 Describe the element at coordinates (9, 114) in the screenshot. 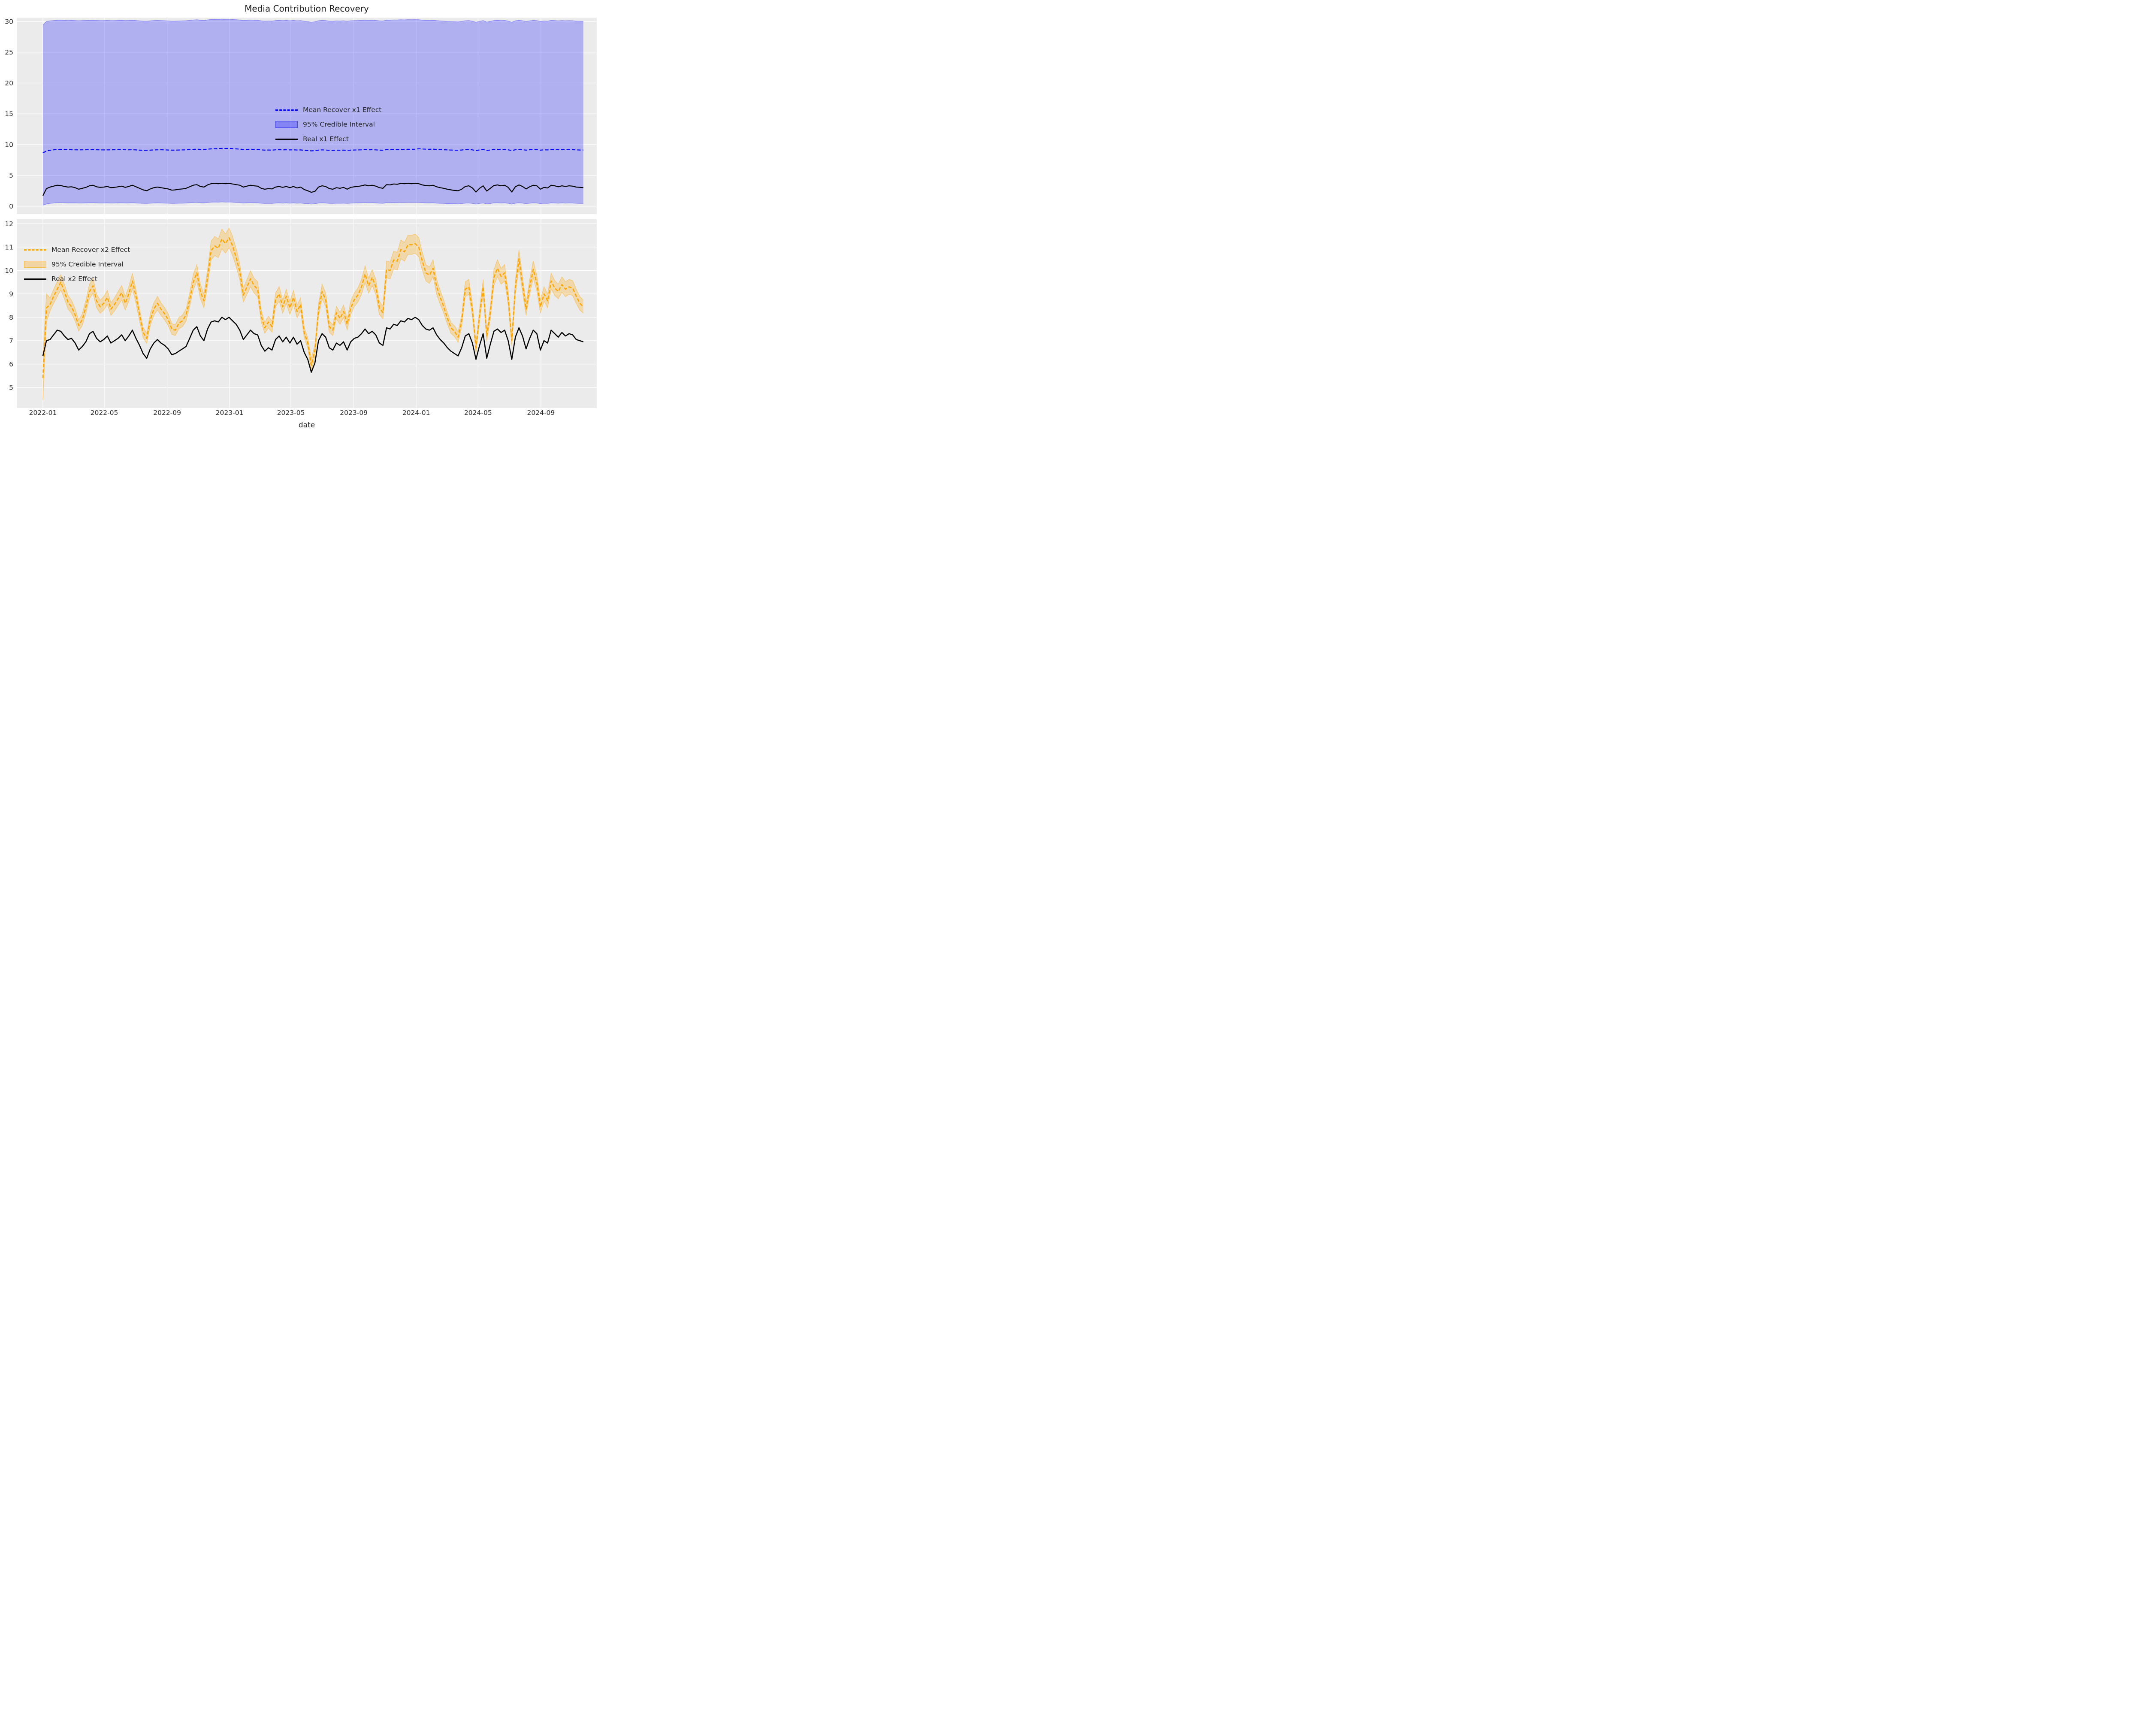

I see `y-tick-label: 15` at that location.